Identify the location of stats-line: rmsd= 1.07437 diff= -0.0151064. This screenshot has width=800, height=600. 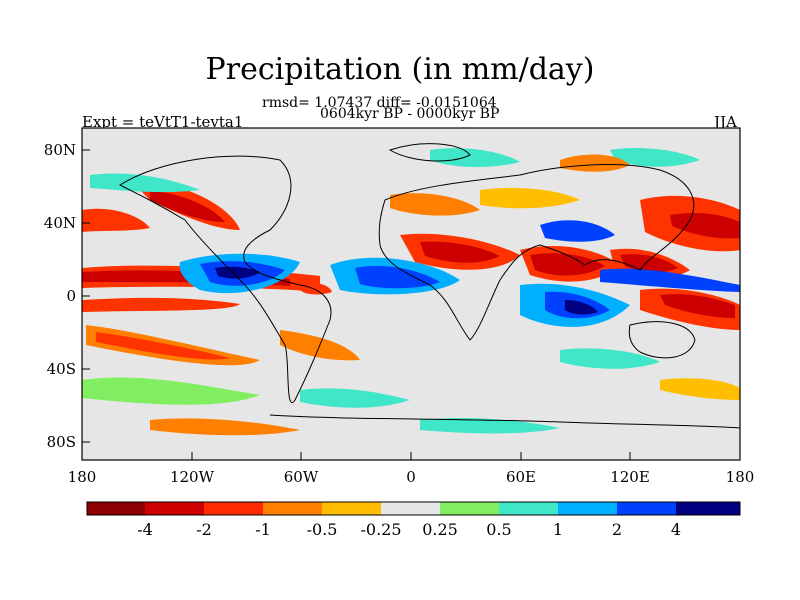
(379, 103).